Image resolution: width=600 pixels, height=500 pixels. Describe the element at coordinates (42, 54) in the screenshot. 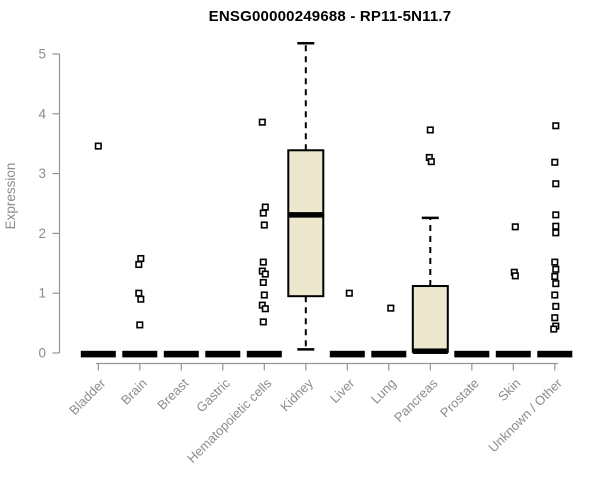

I see `y-tick-label: 5` at that location.